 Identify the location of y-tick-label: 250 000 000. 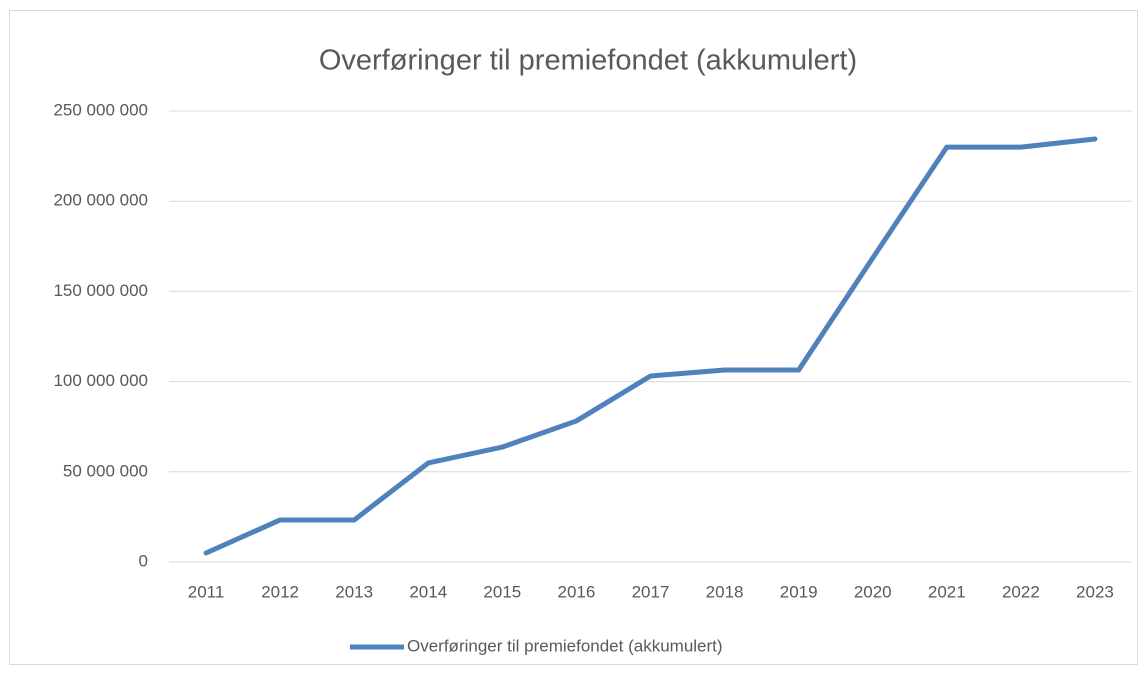
(100, 109).